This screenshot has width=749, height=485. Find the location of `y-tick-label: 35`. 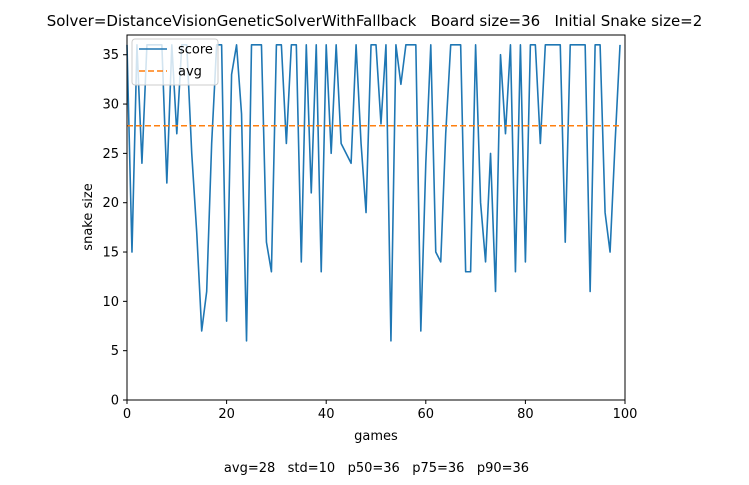

y-tick-label: 35 is located at coordinates (110, 55).